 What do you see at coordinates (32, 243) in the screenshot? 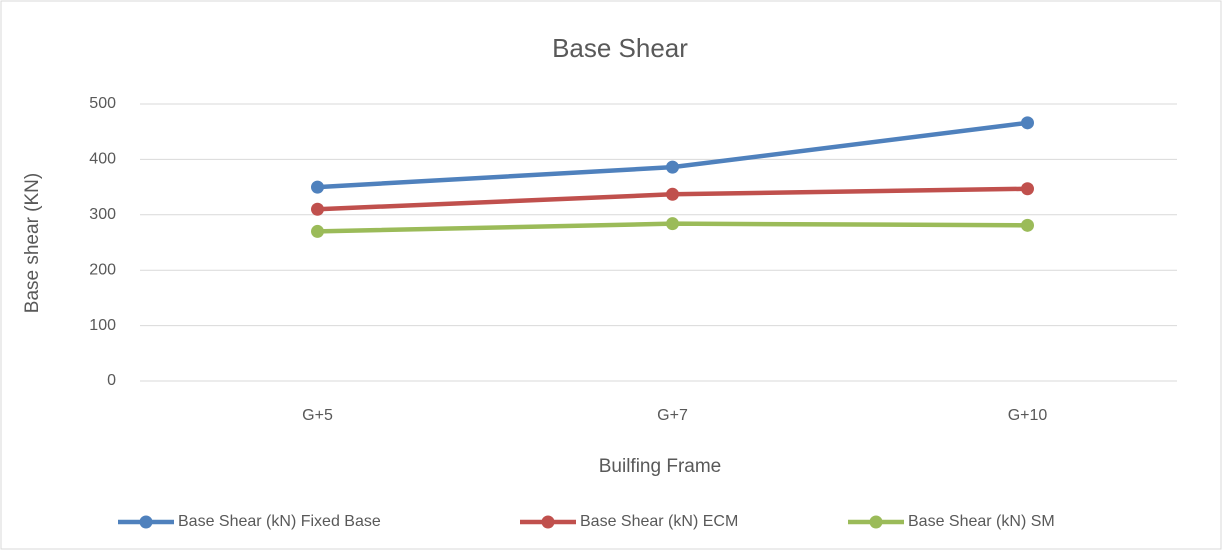
I see `y-axis-label: Base shear (KN)` at bounding box center [32, 243].